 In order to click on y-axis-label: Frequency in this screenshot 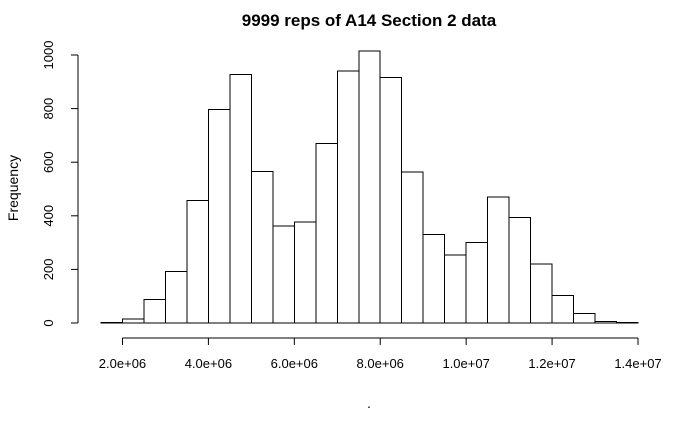, I will do `click(13, 188)`.